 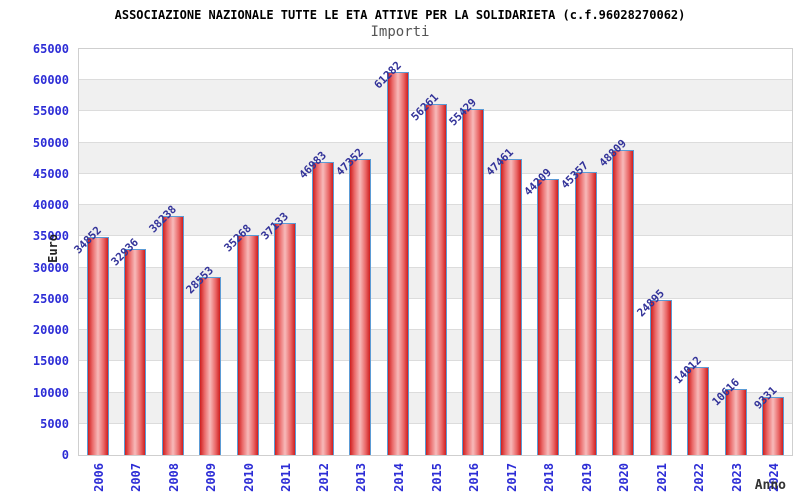 What do you see at coordinates (136, 477) in the screenshot?
I see `x-tick-label-2007: 2007` at bounding box center [136, 477].